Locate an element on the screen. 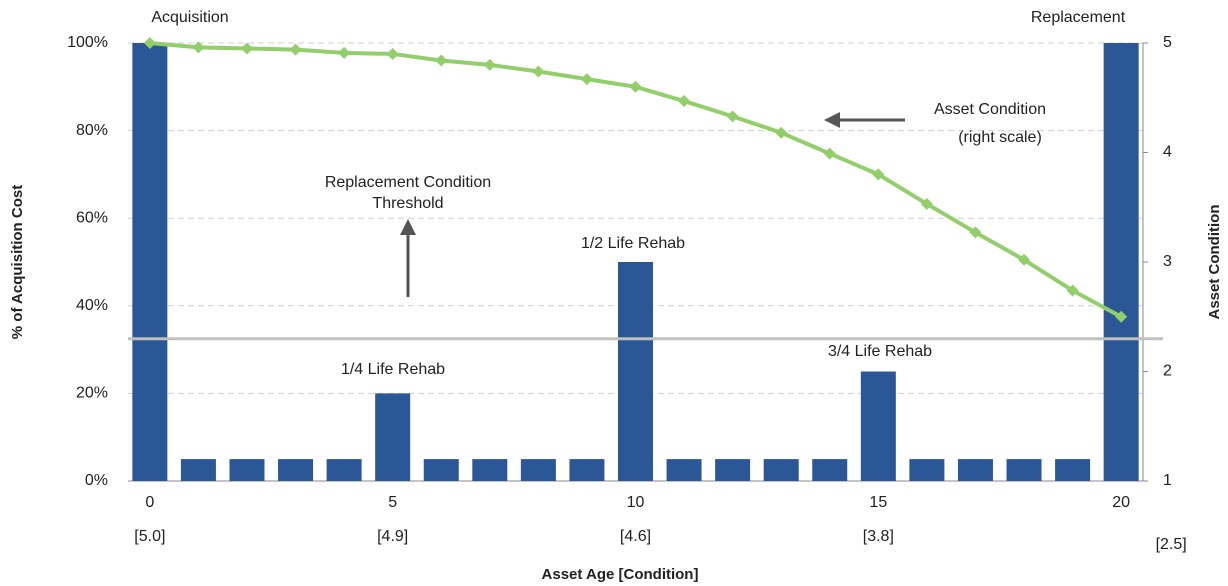 This screenshot has height=586, width=1228. condition-label: [3.8] is located at coordinates (878, 536).